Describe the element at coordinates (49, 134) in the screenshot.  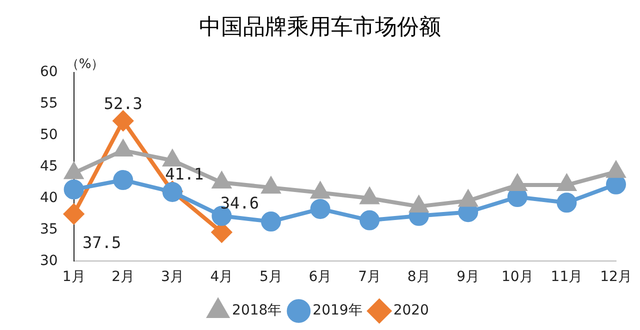
I see `y-tick-label: 50` at that location.